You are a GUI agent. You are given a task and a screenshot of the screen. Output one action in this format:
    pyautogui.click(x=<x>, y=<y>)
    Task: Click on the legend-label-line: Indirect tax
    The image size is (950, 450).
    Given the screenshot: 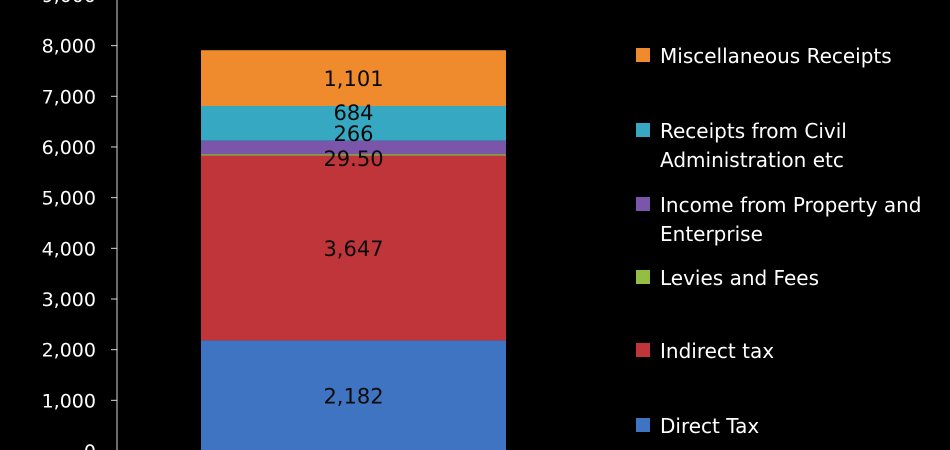 What is the action you would take?
    pyautogui.click(x=717, y=351)
    